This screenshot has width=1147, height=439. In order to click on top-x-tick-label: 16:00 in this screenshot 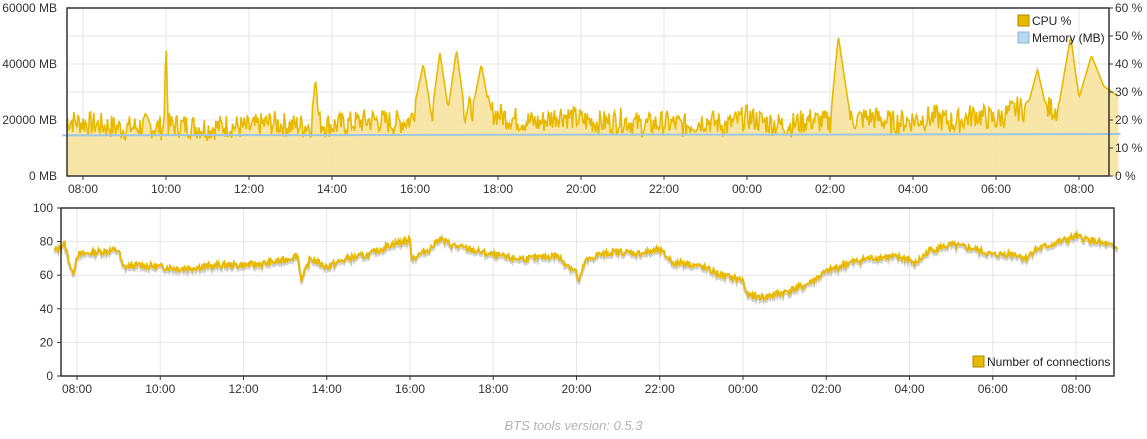, I will do `click(415, 189)`.